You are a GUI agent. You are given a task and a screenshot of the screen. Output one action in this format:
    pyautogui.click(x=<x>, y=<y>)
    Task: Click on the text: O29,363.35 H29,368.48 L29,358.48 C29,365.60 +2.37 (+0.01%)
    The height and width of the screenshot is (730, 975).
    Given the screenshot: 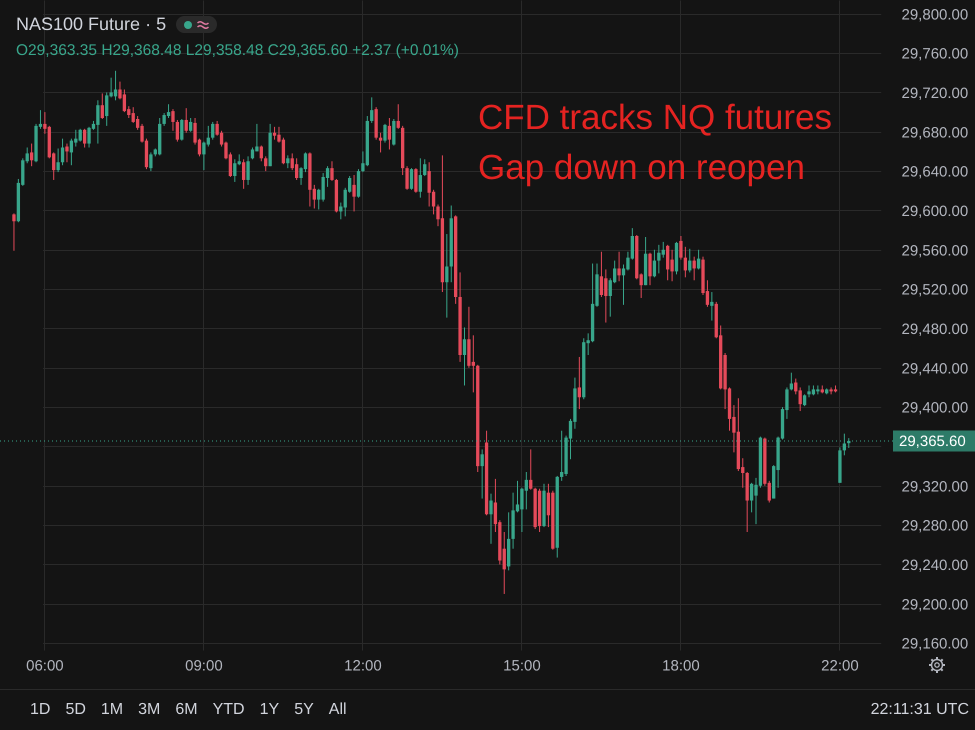 What is the action you would take?
    pyautogui.click(x=237, y=50)
    